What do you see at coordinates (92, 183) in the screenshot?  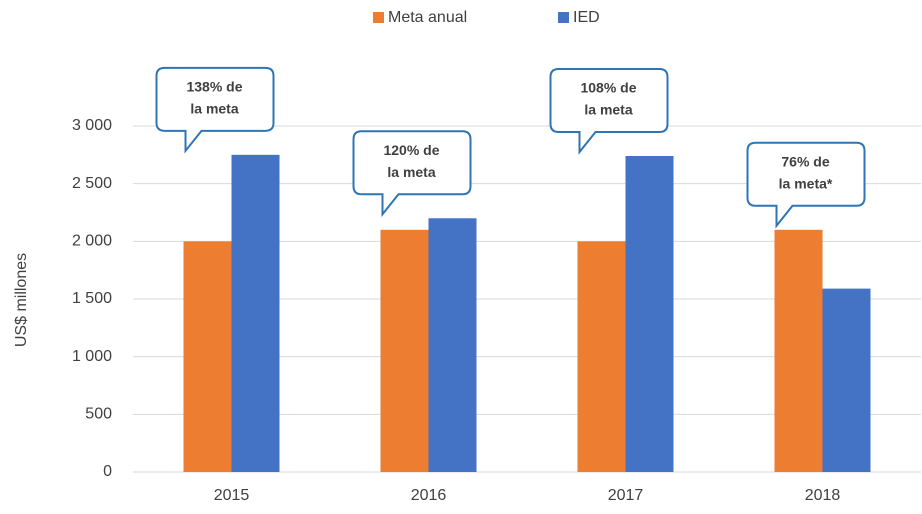 I see `y-tick-label: 2 500` at bounding box center [92, 183].